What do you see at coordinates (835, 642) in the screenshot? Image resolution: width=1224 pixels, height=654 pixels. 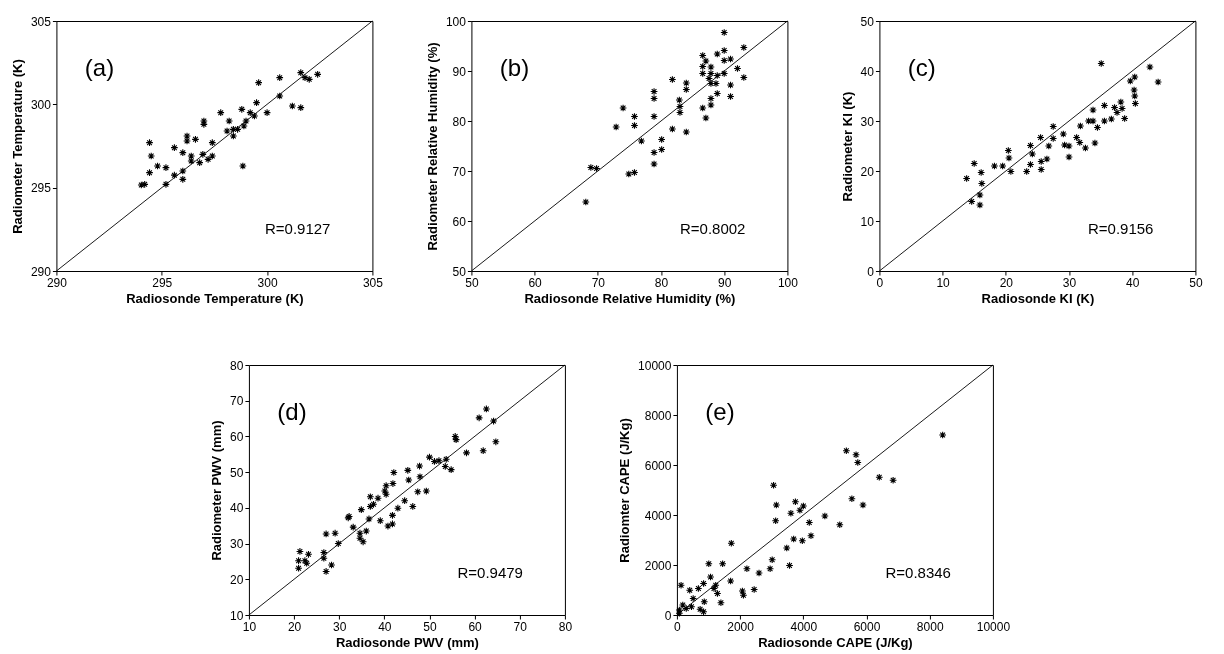 I see `x-axis-title: Radiosonde CAPE (J/Kg)` at bounding box center [835, 642].